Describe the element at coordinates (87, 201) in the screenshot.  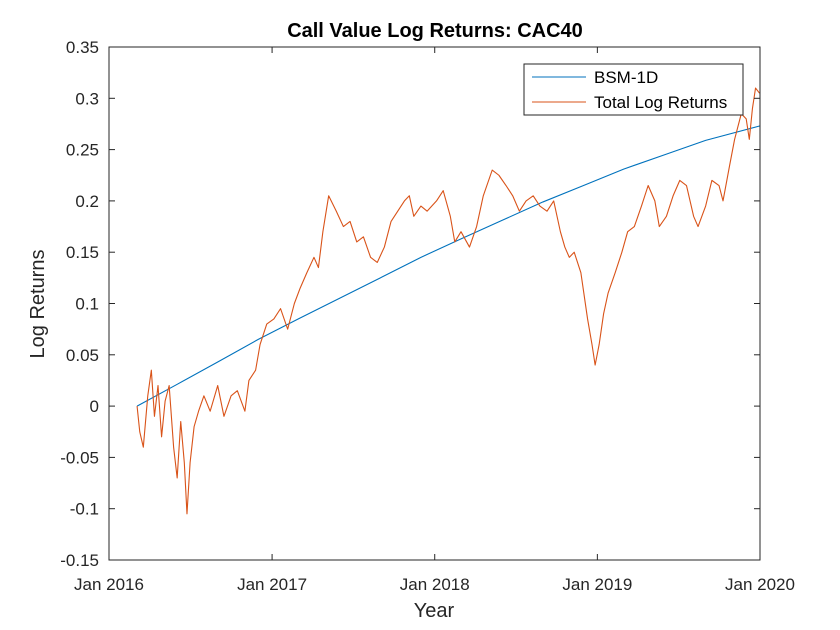
I see `y-tick-label: 0.2` at that location.